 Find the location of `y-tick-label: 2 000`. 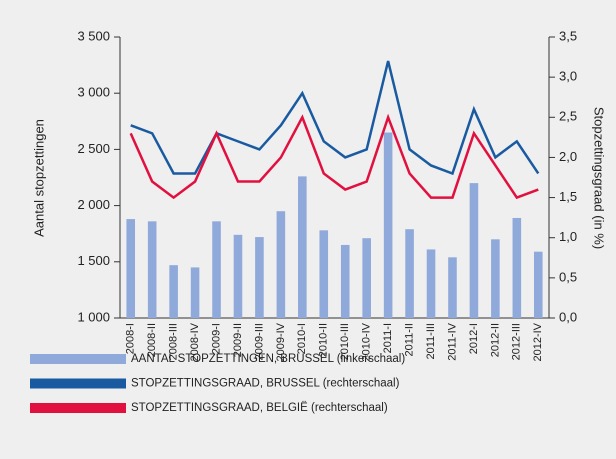

y-tick-label: 2 000 is located at coordinates (93, 204).